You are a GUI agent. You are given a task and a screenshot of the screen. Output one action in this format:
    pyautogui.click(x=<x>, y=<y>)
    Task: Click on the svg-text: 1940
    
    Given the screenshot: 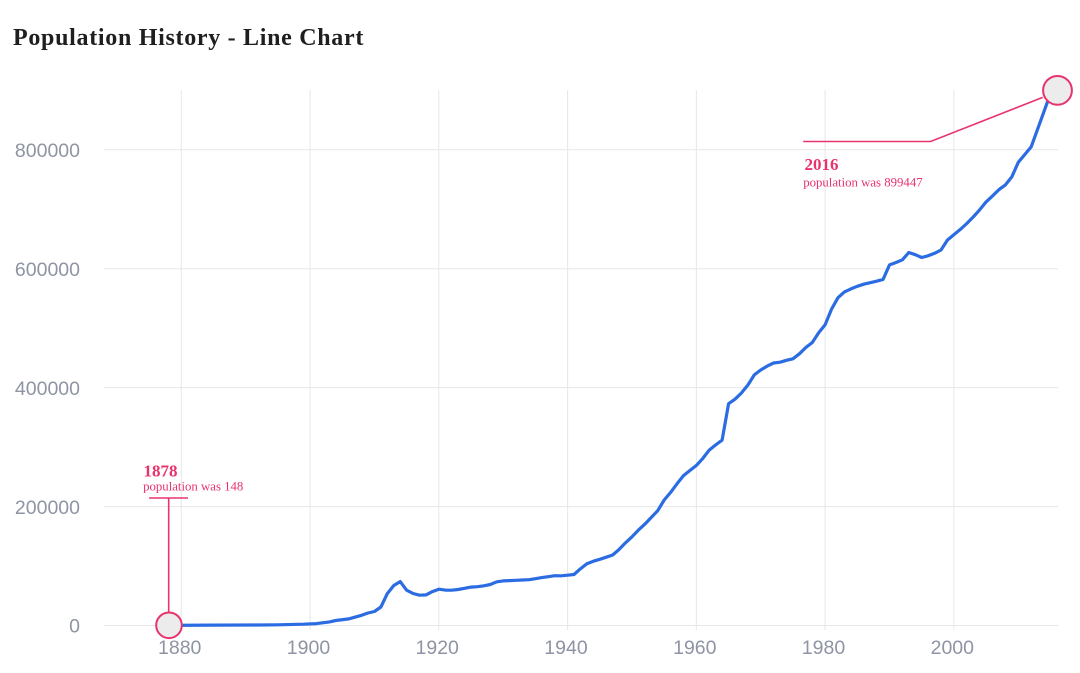 What is the action you would take?
    pyautogui.click(x=566, y=648)
    